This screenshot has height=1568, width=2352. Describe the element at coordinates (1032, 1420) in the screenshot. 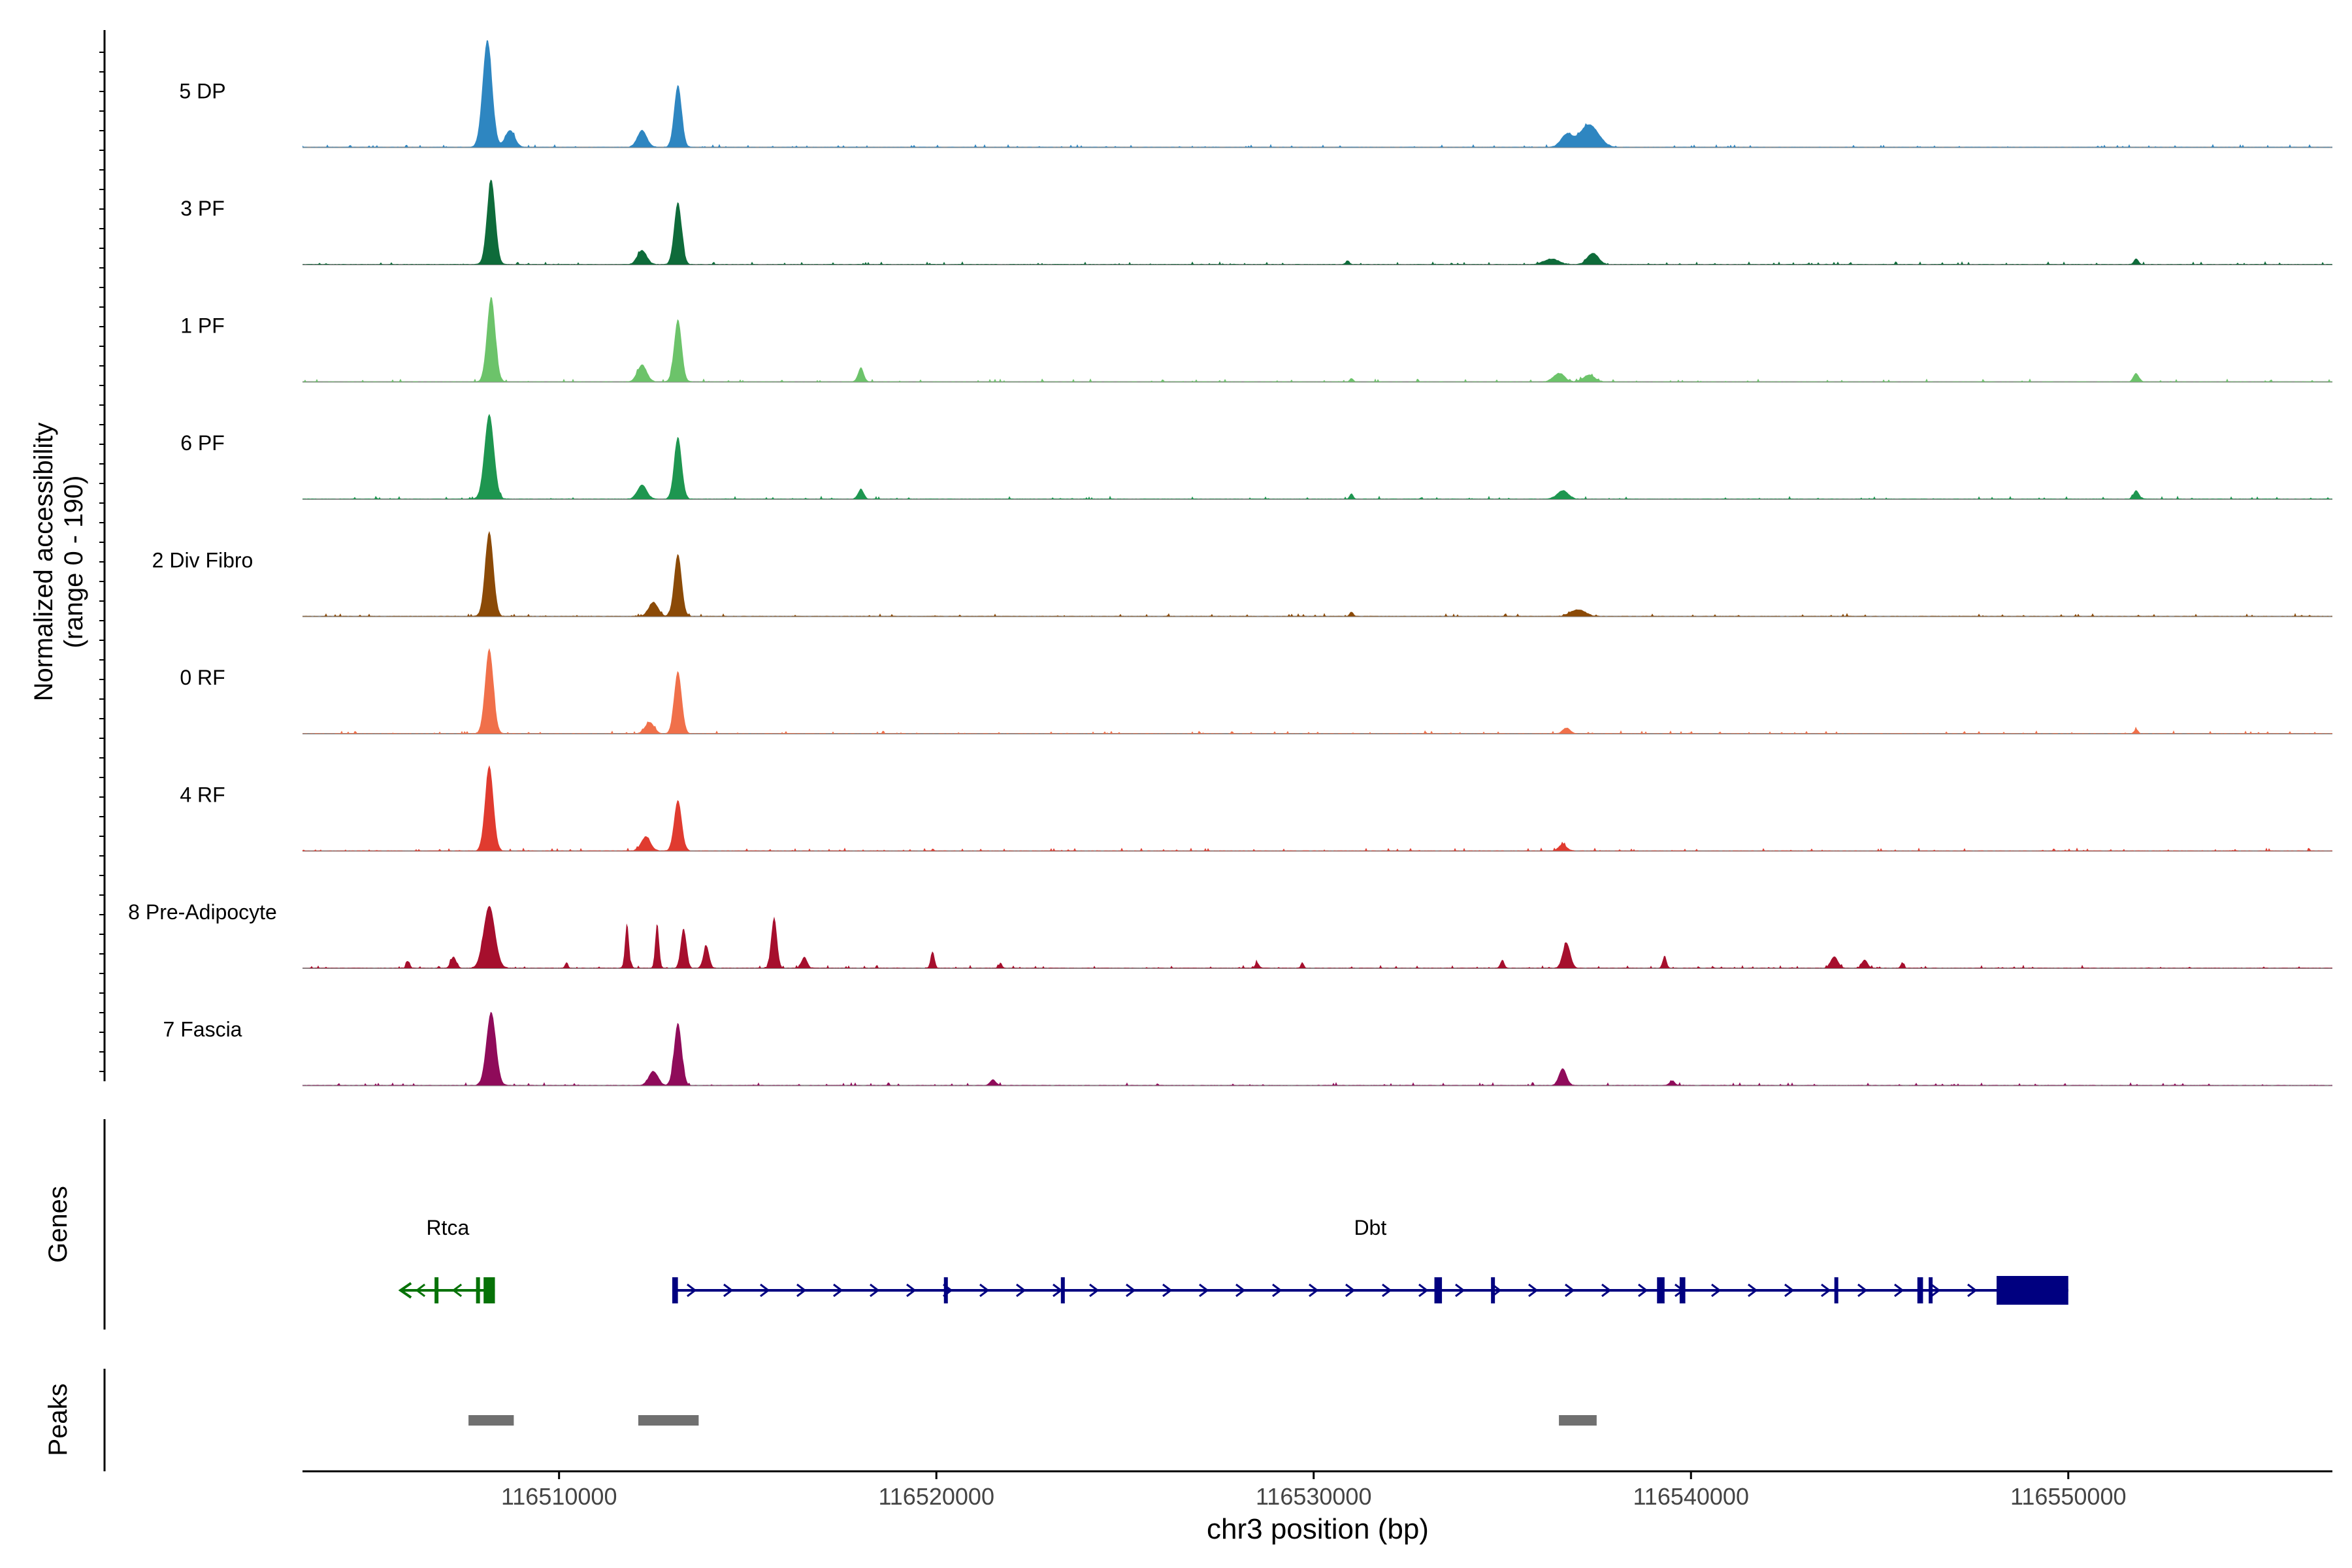

I see `peak-regions` at that location.